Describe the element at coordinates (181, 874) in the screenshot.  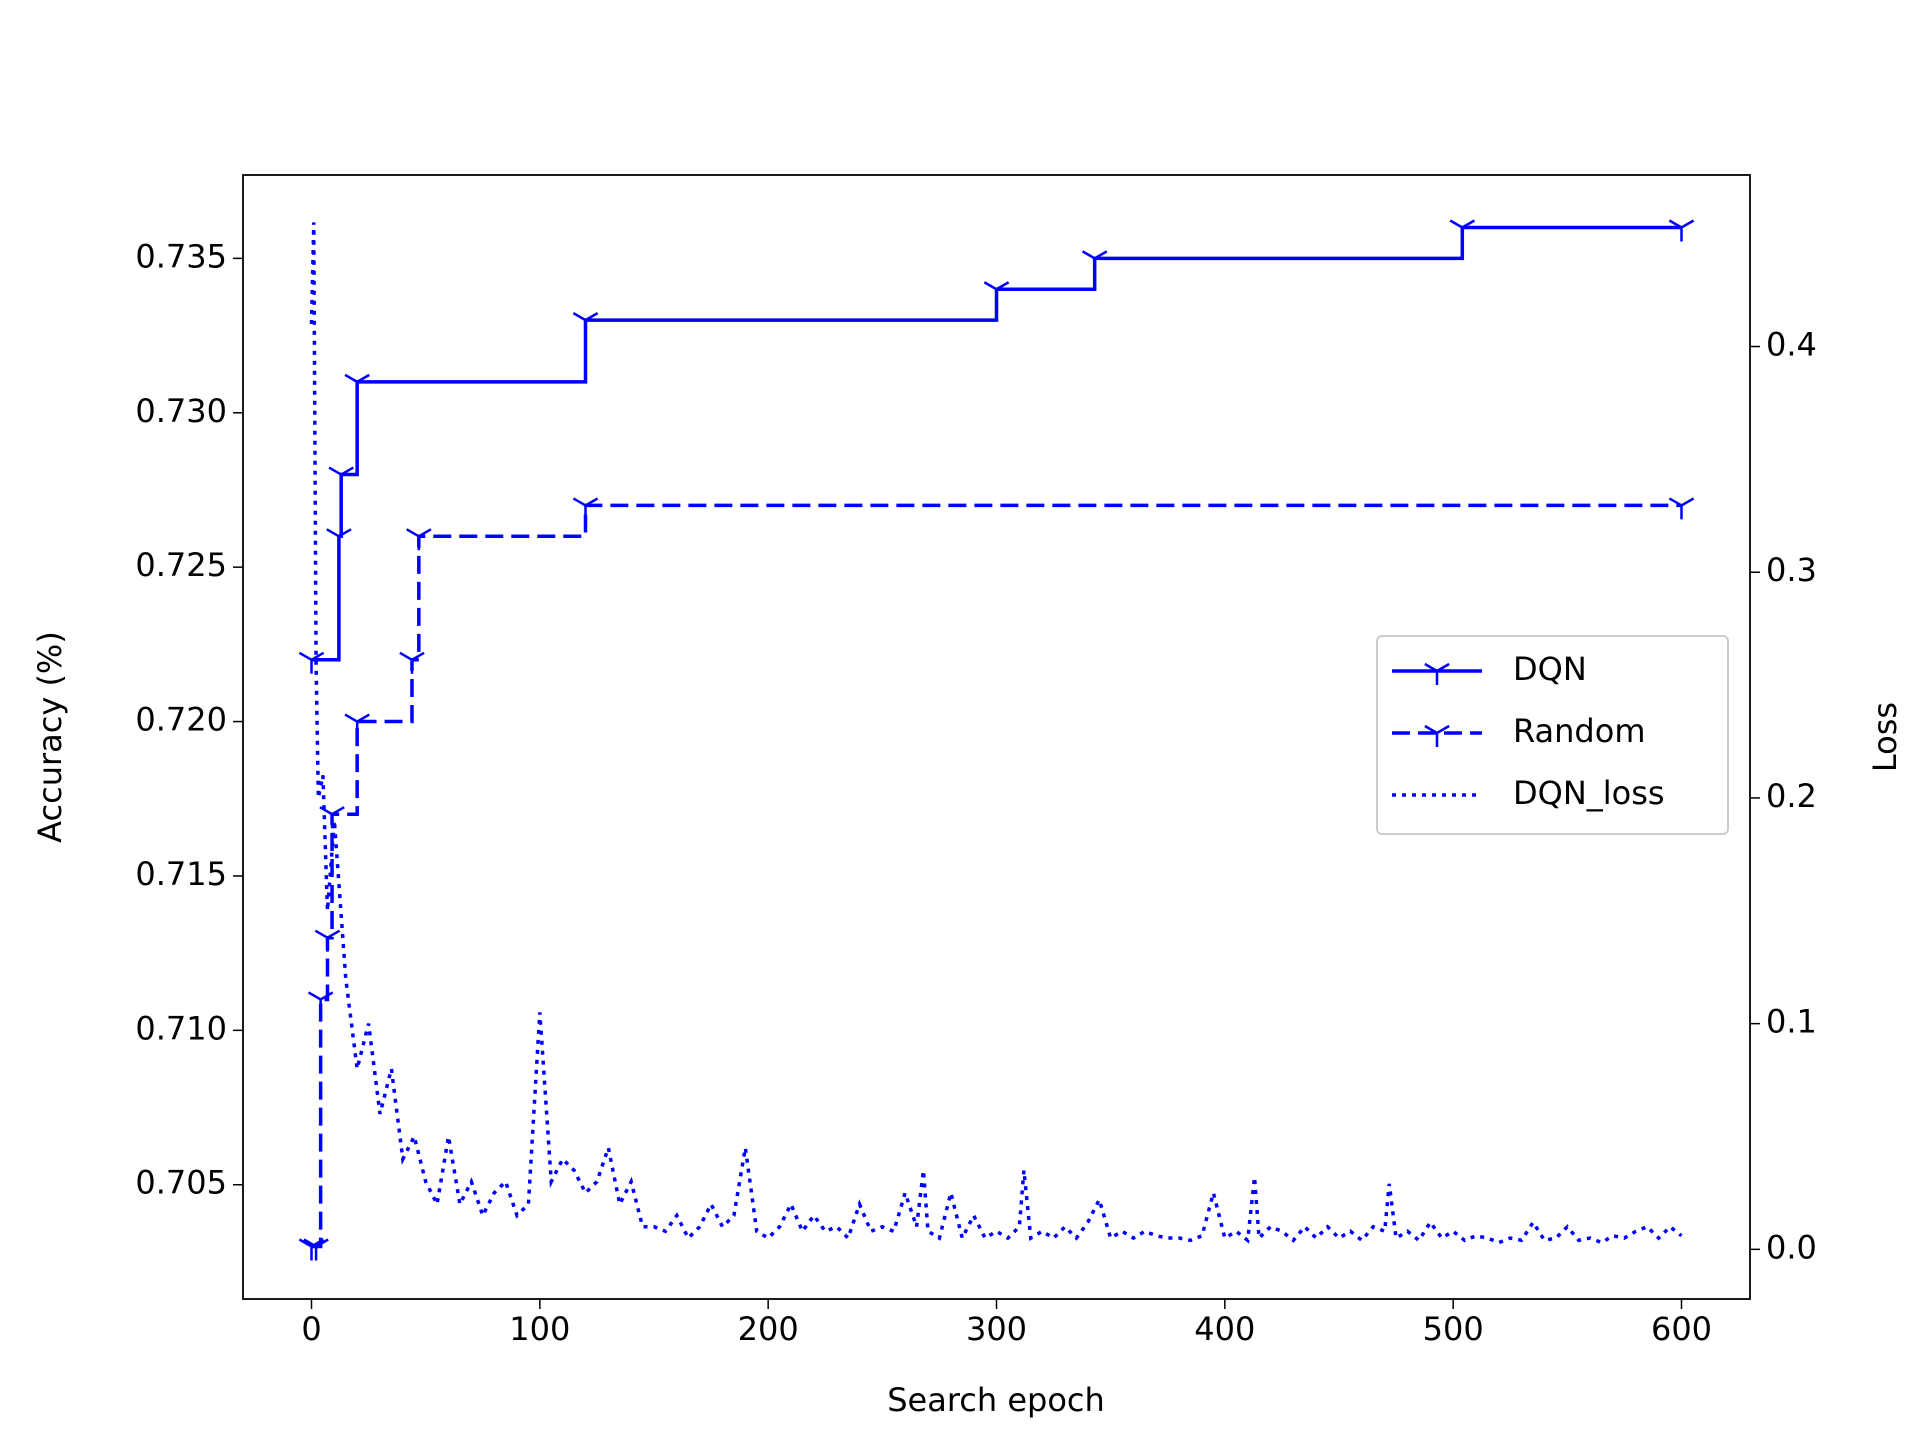
I see `y-tick-label: 0.715` at that location.